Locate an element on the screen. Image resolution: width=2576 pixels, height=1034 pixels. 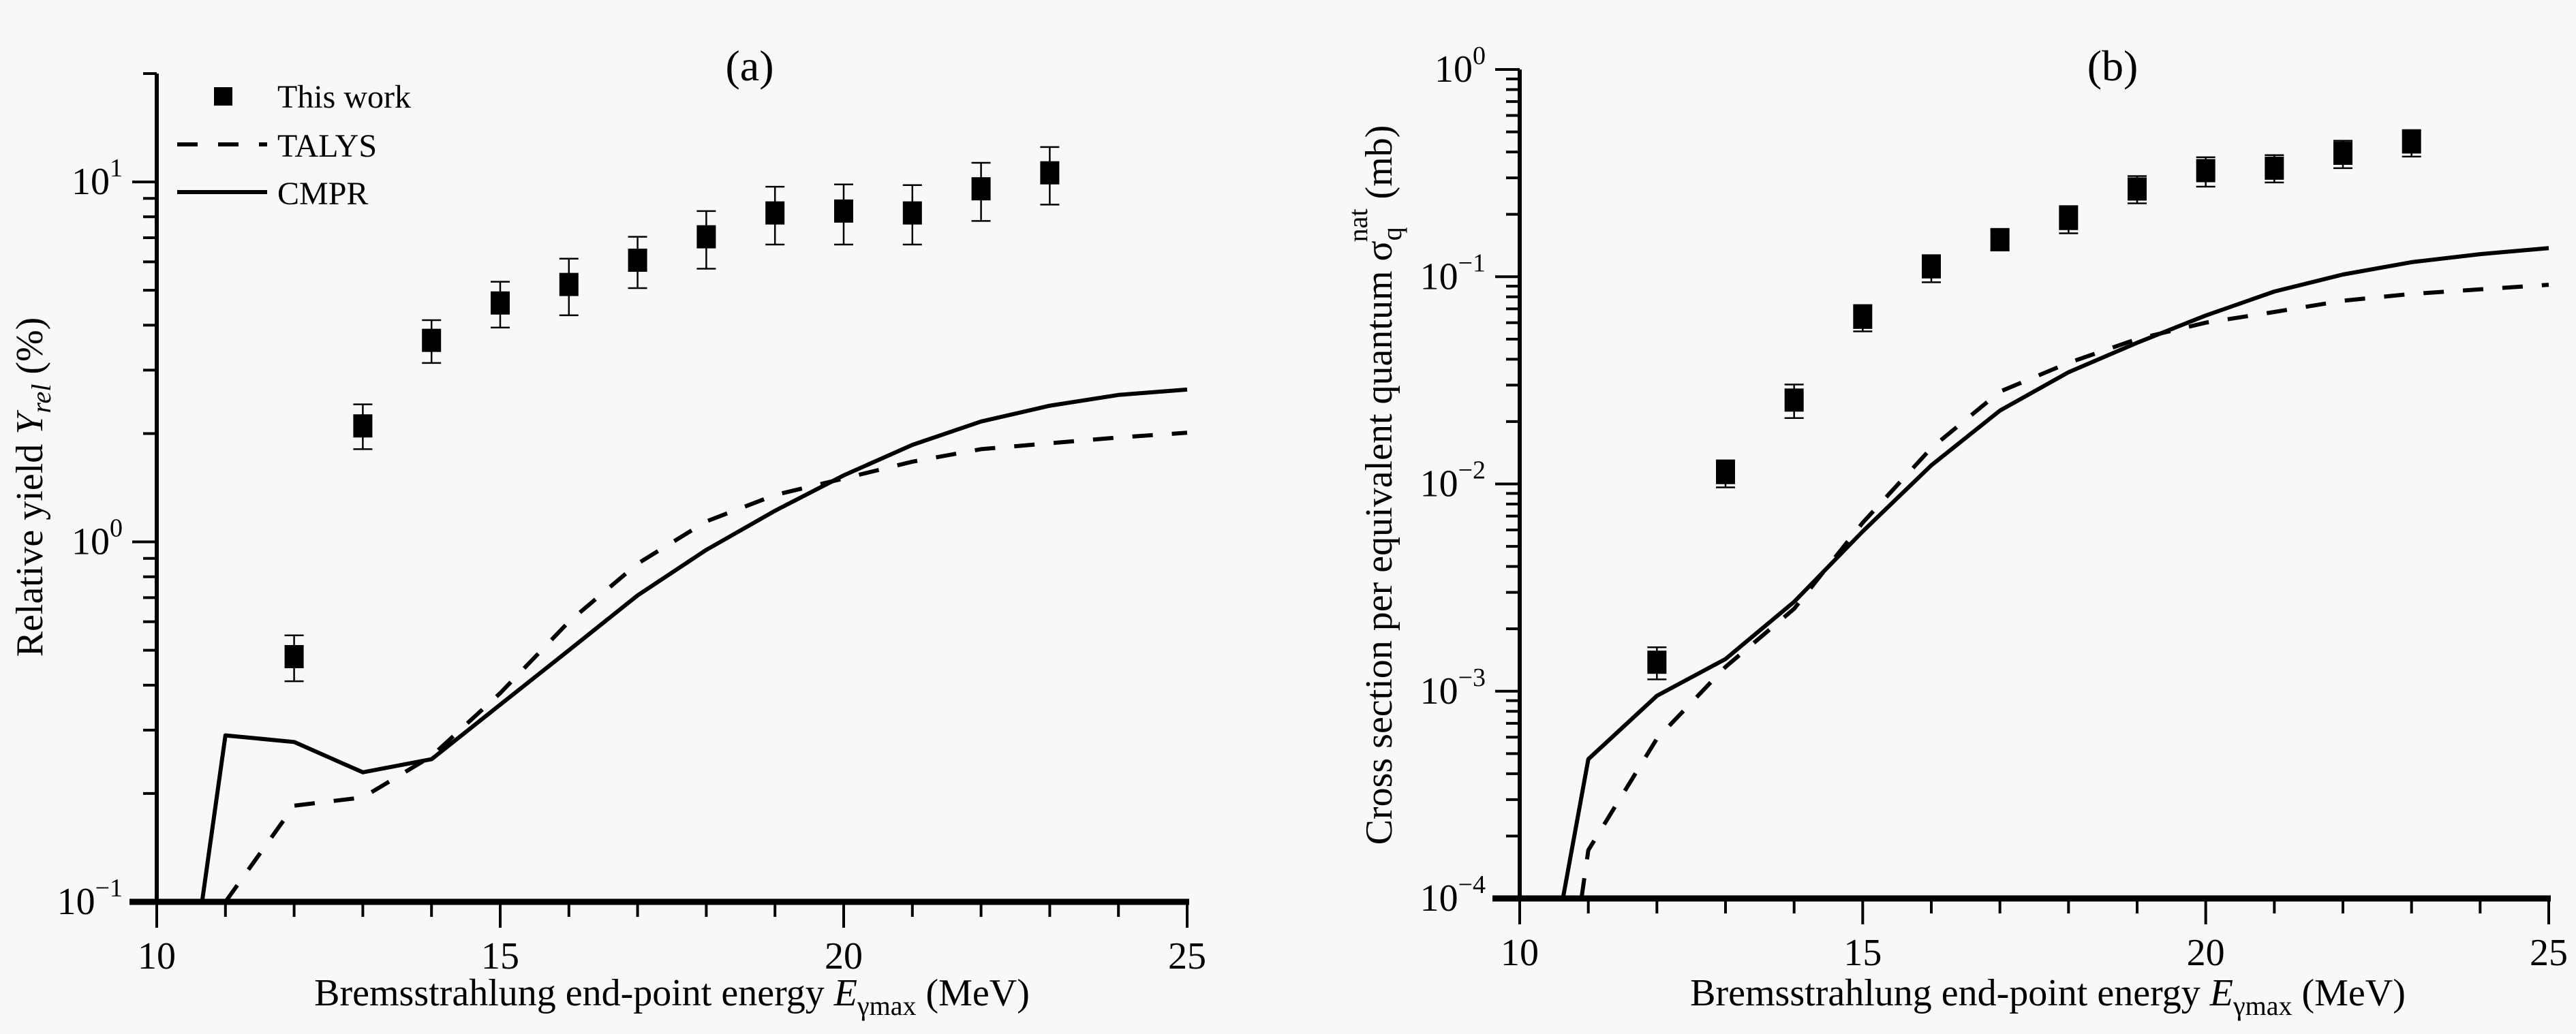
legend-cmpr-label: CMPR is located at coordinates (322, 194).